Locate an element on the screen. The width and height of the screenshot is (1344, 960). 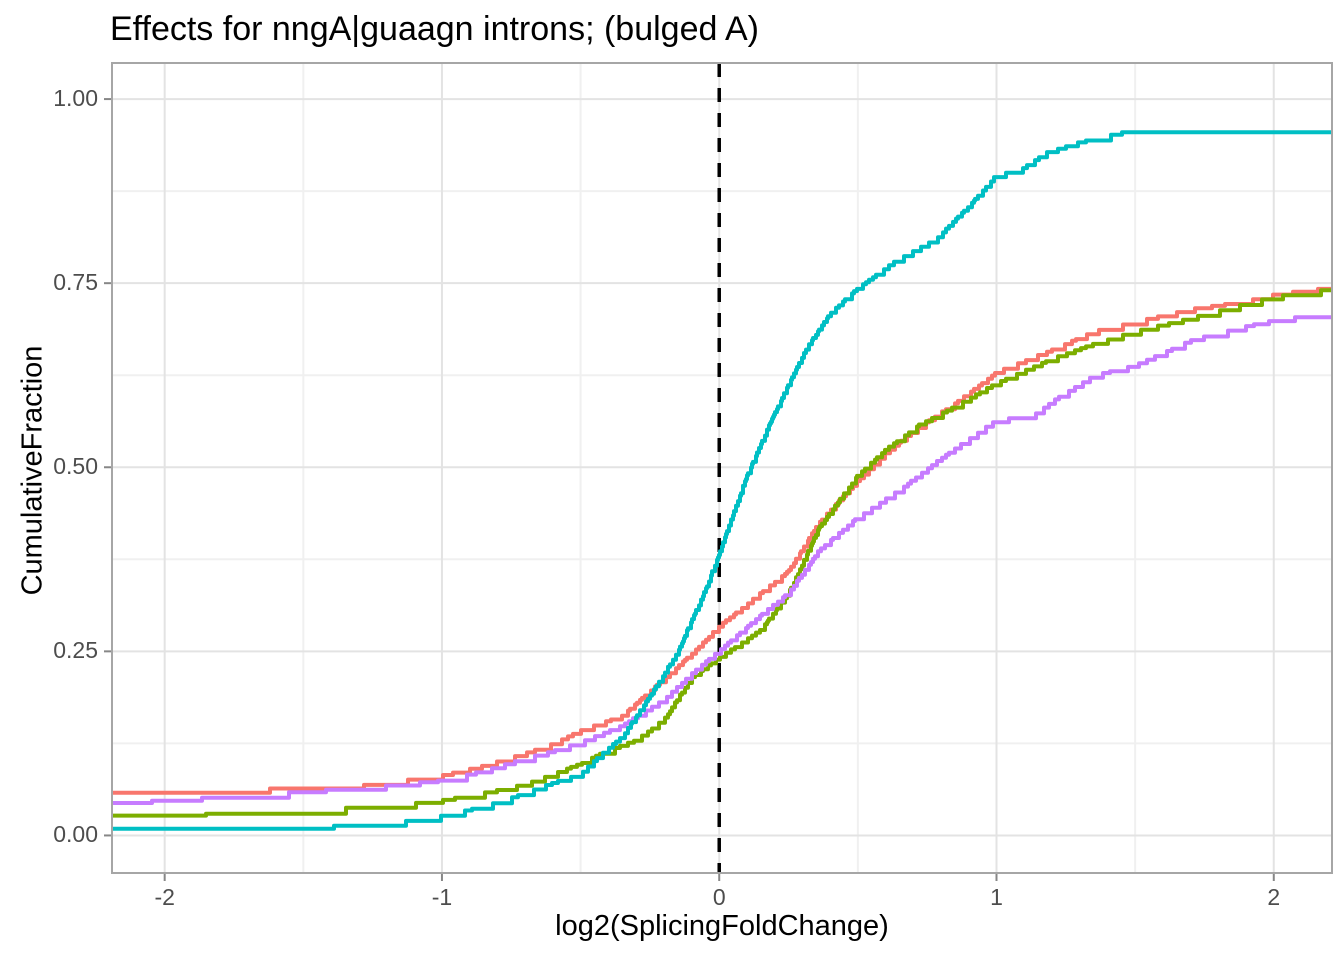
x-tick-label: -1 is located at coordinates (442, 897).